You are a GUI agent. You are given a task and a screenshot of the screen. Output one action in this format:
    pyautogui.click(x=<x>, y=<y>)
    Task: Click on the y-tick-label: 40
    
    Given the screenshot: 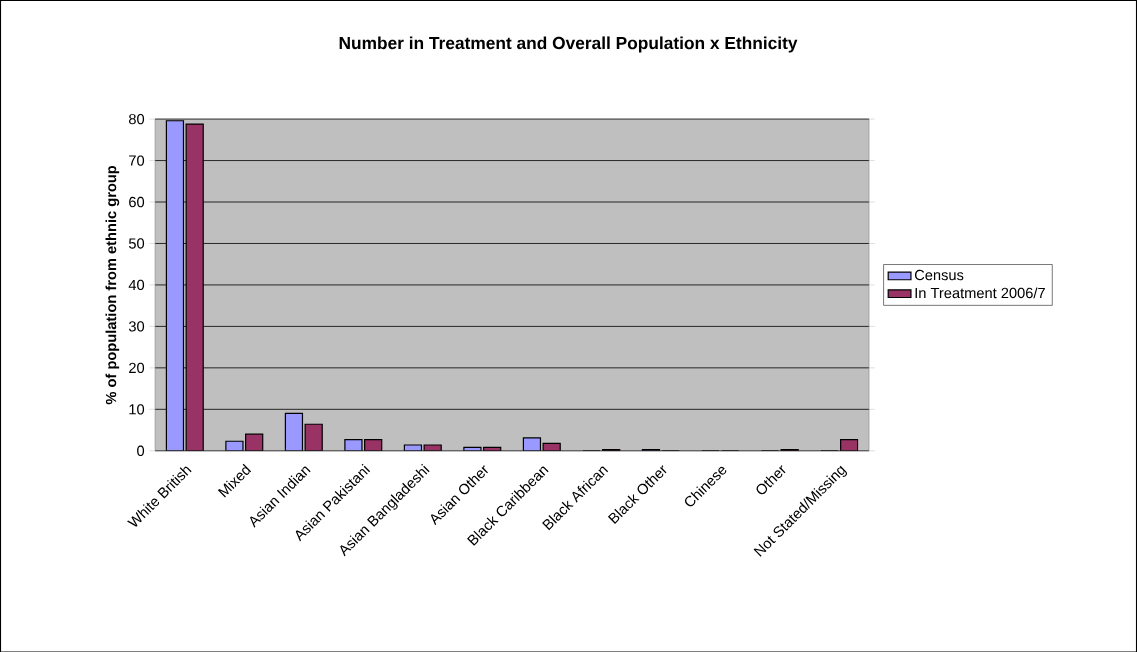 What is the action you would take?
    pyautogui.click(x=136, y=284)
    